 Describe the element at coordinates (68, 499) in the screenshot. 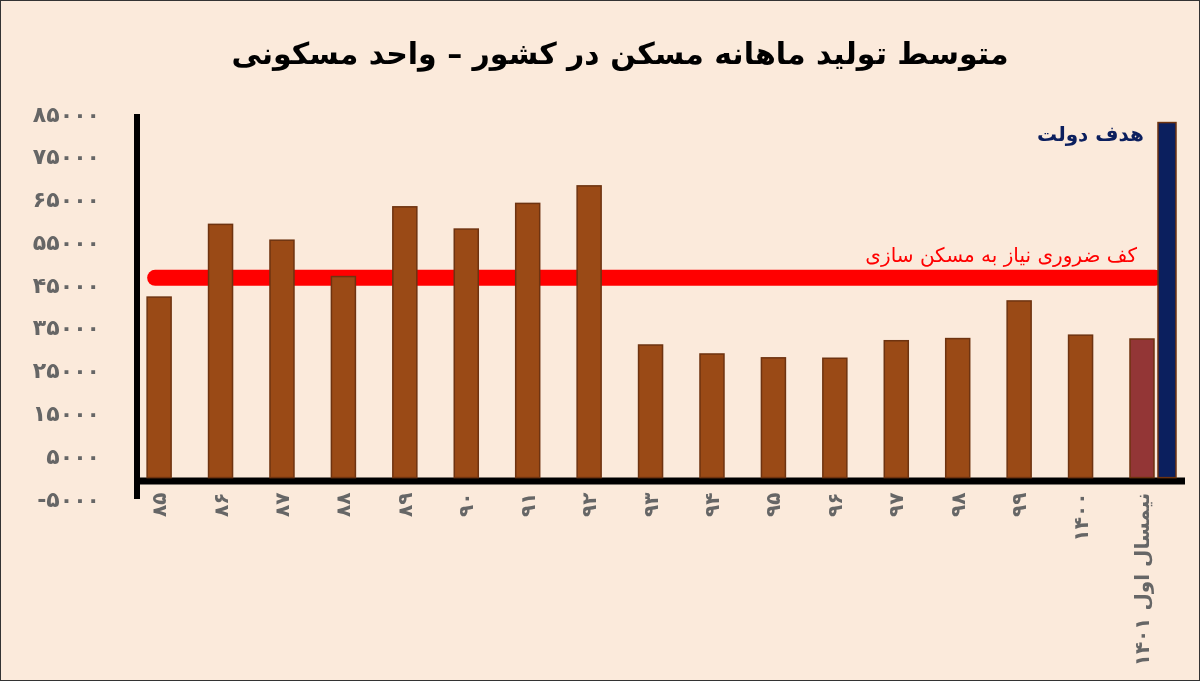

I see `y-tick: -۵۰۰۰` at that location.